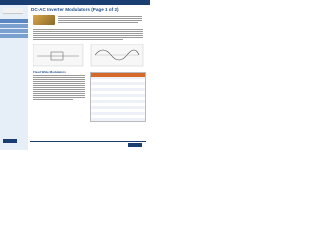 The height and width of the screenshot is (240, 320). Describe the element at coordinates (10, 141) in the screenshot. I see `sidebar-logo` at that location.